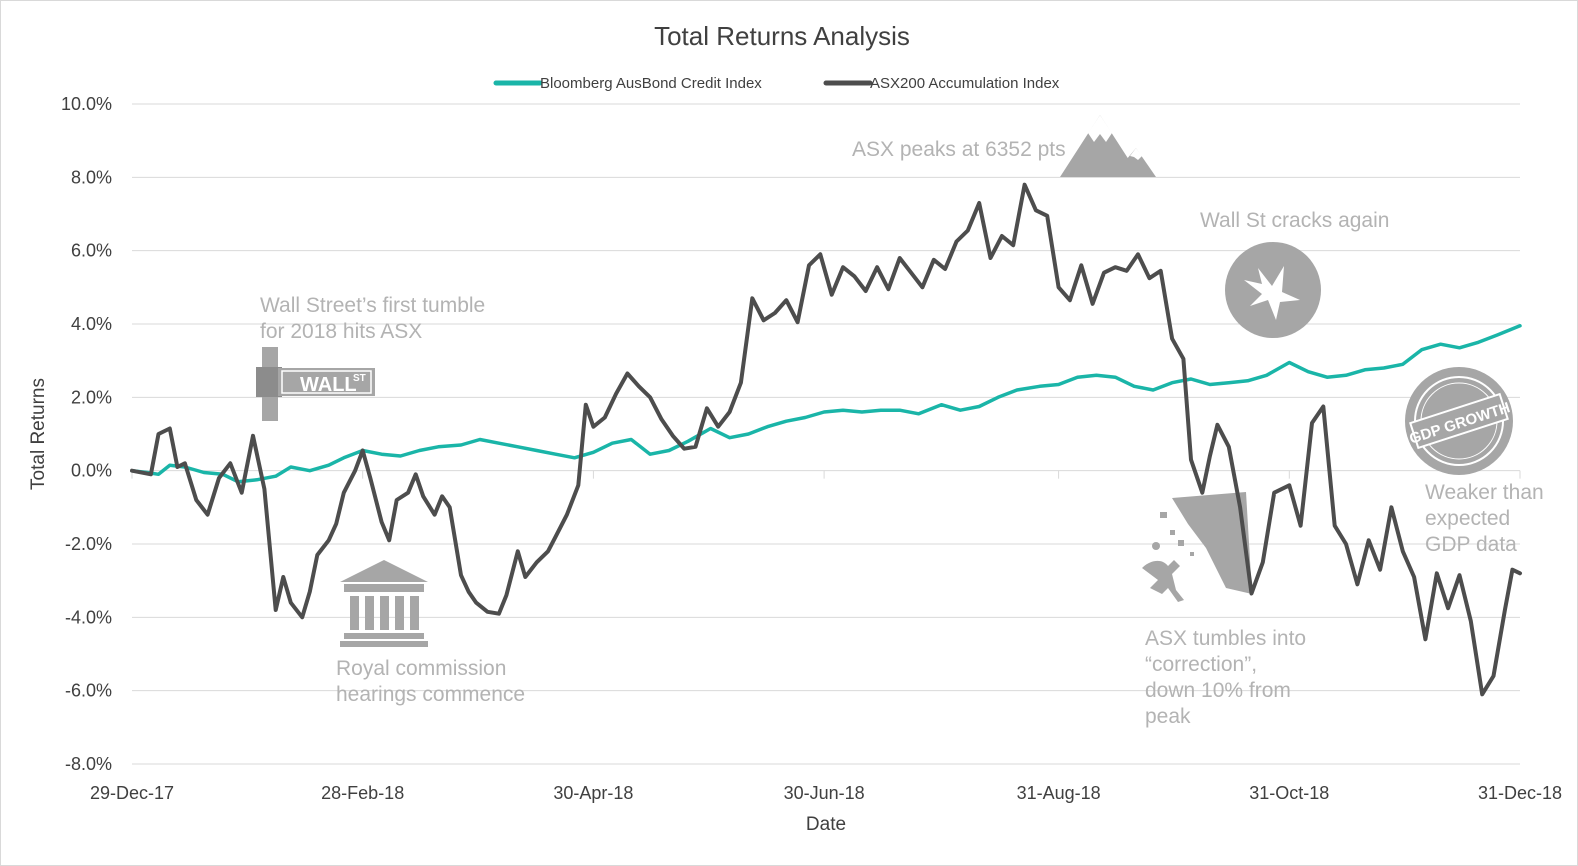 The image size is (1578, 866). What do you see at coordinates (362, 793) in the screenshot?
I see `x-tick-label: 28-Feb-18` at bounding box center [362, 793].